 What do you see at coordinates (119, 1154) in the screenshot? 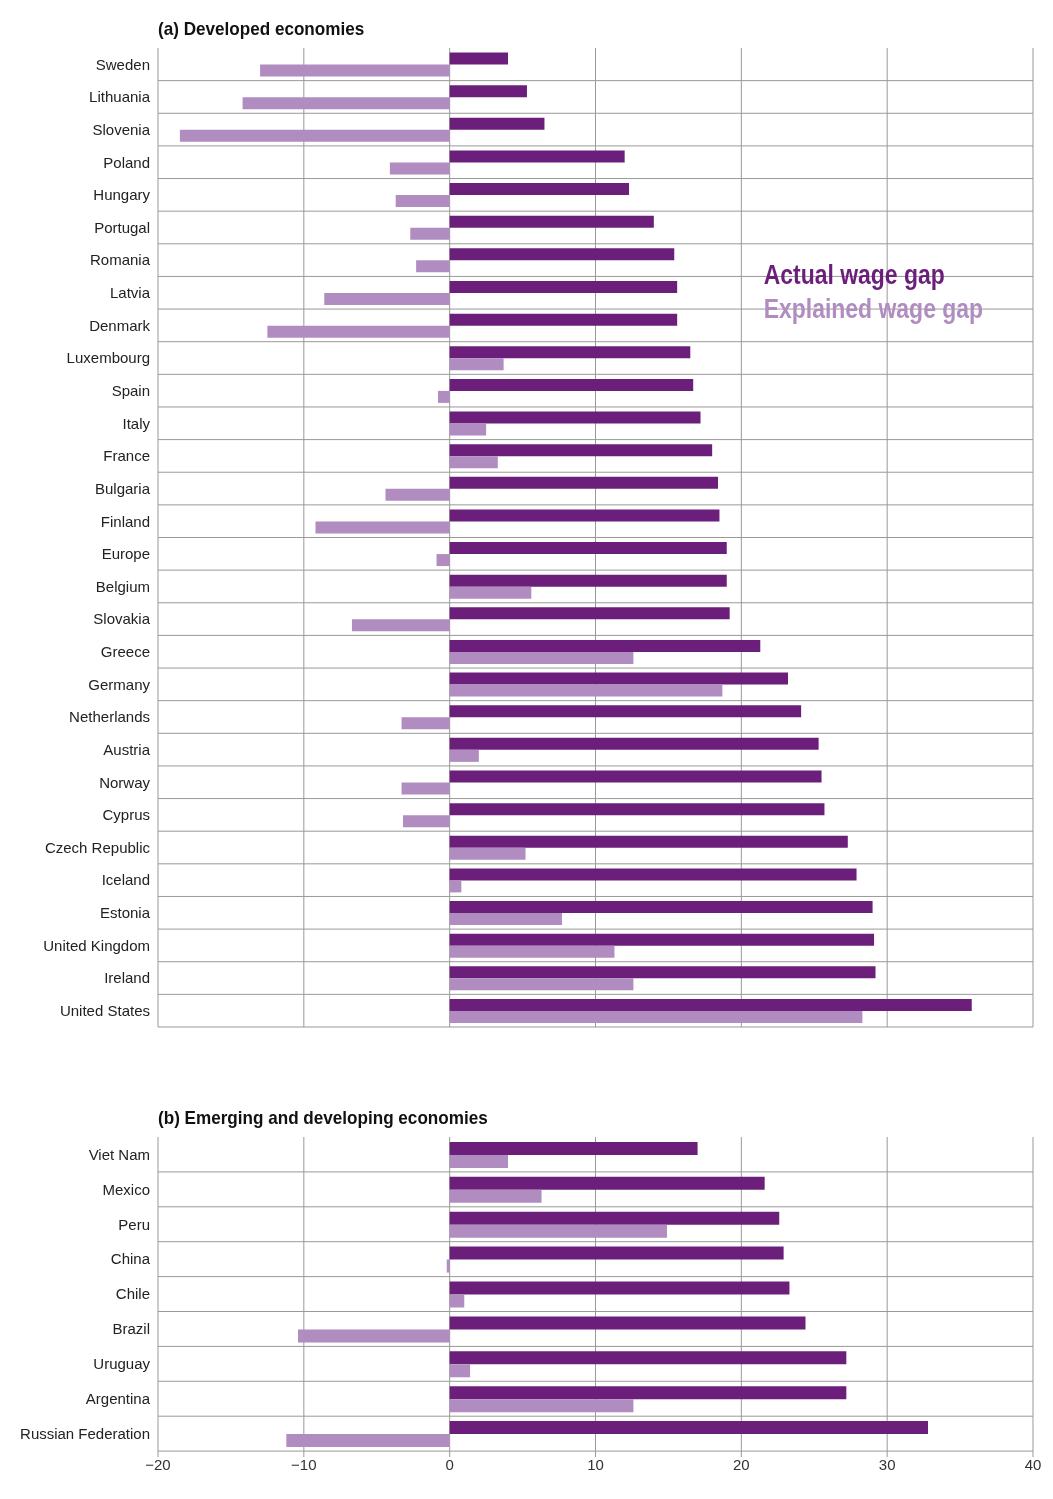
I see `y-tick-label: Viet Nam` at bounding box center [119, 1154].